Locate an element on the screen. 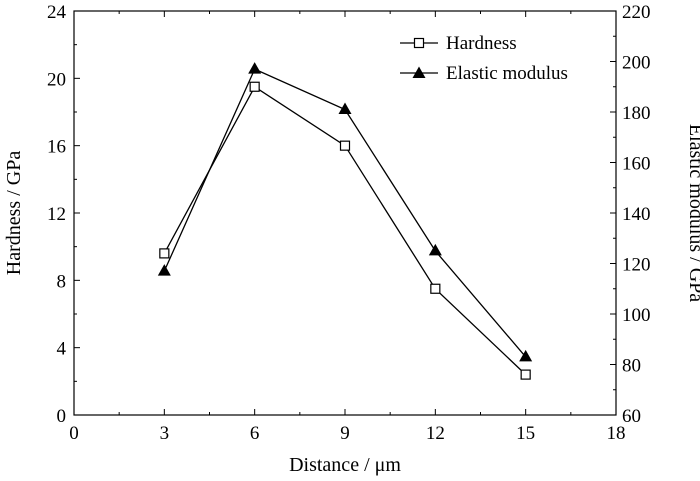  y-right-tick-label: 100 is located at coordinates (636, 315).